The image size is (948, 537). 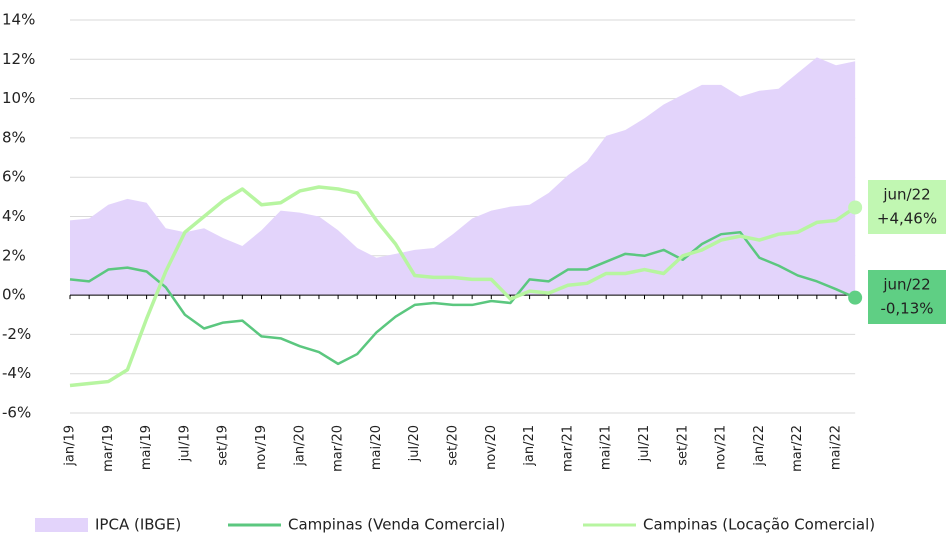 I want to click on x-tick-label: jul/20, so click(x=414, y=443).